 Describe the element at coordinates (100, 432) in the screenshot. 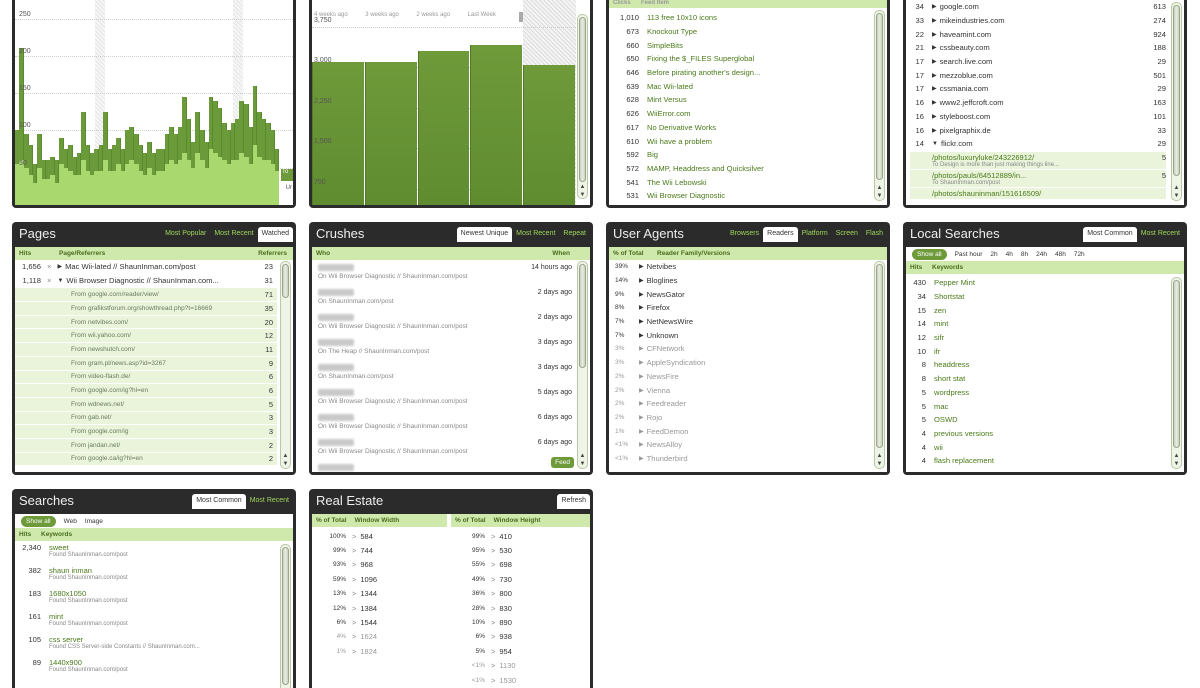

I see `from-url: From google.com/ig` at that location.